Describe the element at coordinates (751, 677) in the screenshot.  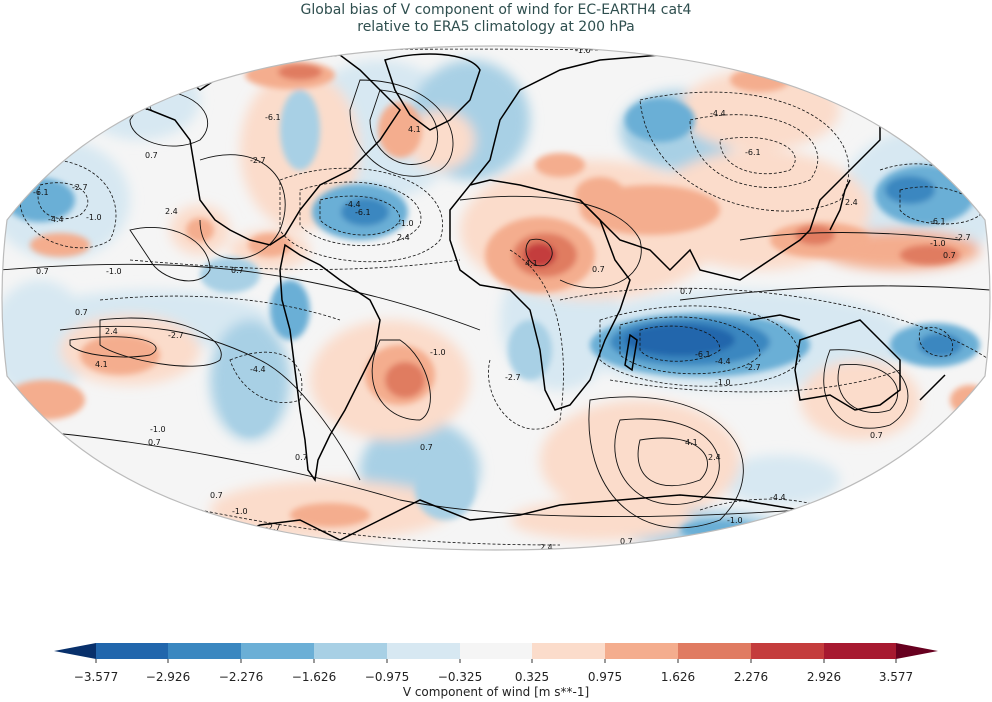
I see `colorbar-tick: 2.276` at that location.